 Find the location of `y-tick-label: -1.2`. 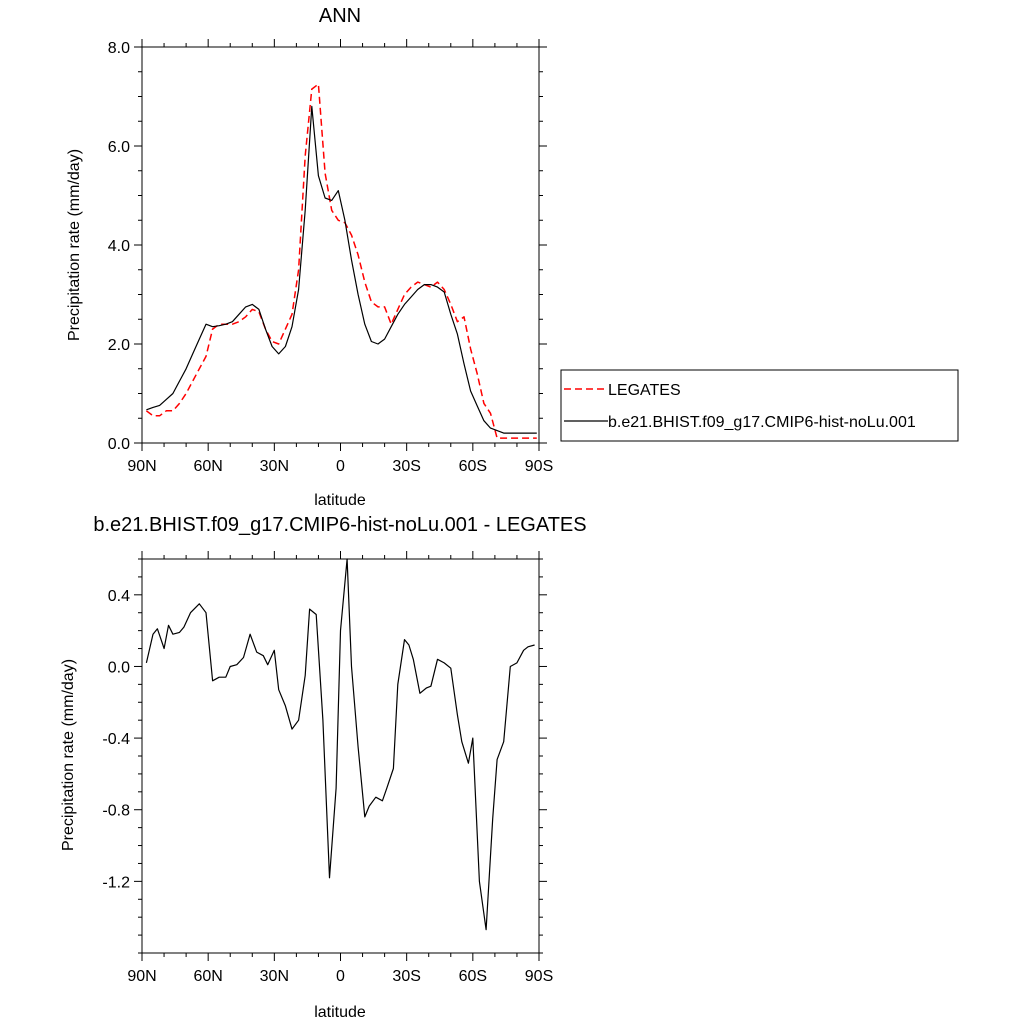

y-tick-label: -1.2 is located at coordinates (116, 882).